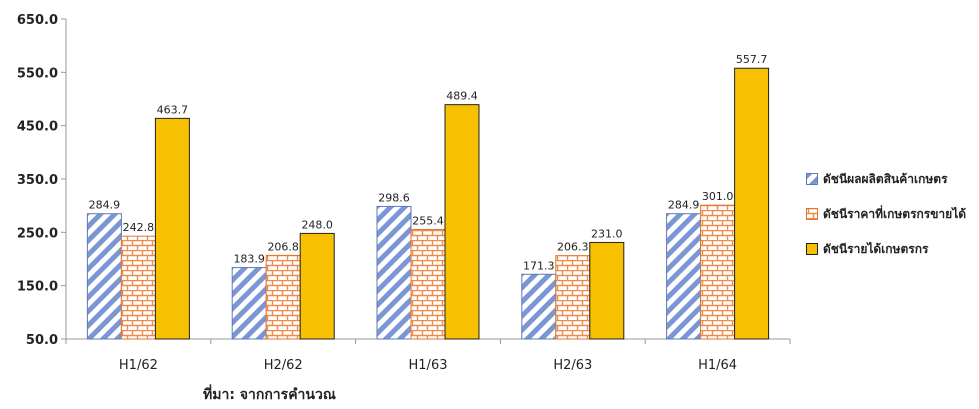  What do you see at coordinates (717, 365) in the screenshot?
I see `x-category-label: H1/64` at bounding box center [717, 365].